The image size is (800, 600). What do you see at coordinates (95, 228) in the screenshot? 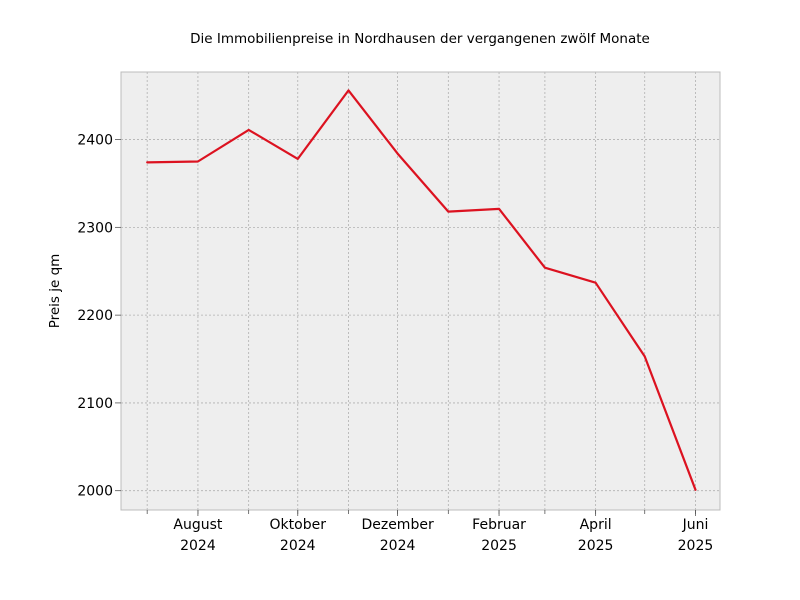
I see `y-tick-label: 2300` at bounding box center [95, 228].